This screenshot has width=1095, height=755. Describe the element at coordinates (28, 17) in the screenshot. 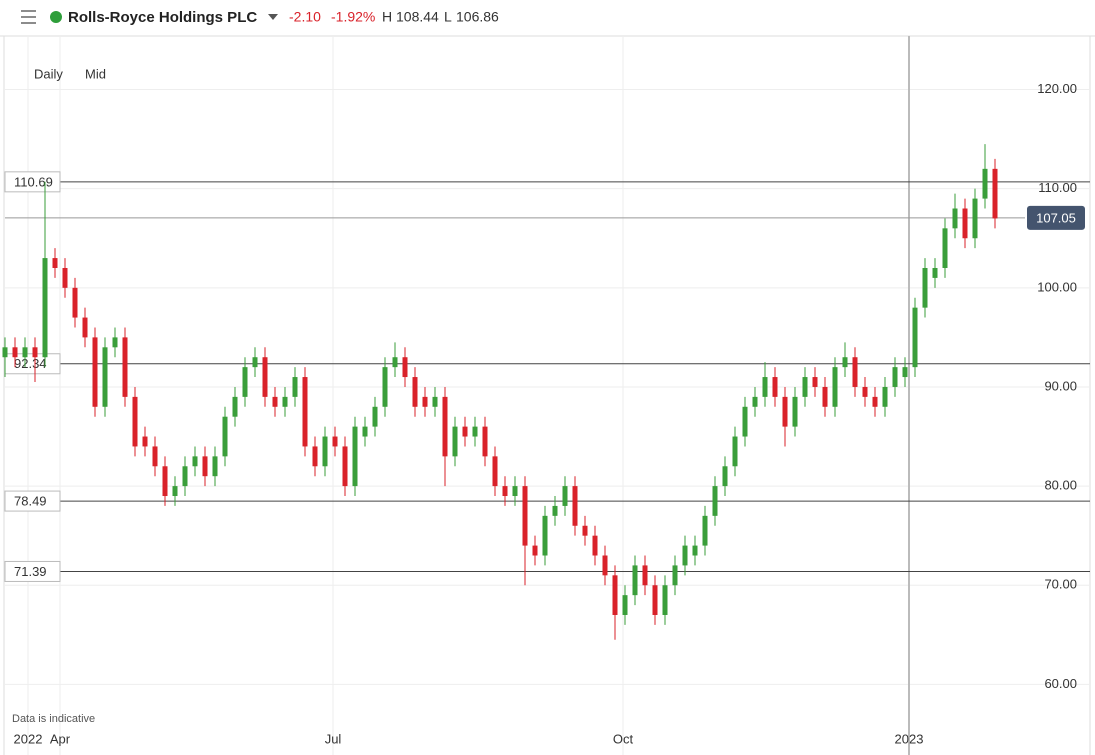

I see `menu-icon` at that location.